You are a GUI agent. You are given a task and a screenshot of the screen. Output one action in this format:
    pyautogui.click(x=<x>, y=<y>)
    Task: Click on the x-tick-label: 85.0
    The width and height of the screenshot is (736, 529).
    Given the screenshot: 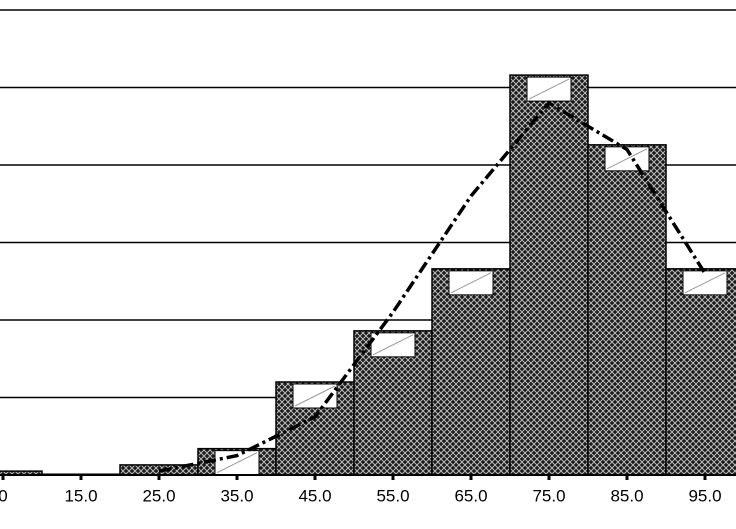 What is the action you would take?
    pyautogui.click(x=626, y=495)
    